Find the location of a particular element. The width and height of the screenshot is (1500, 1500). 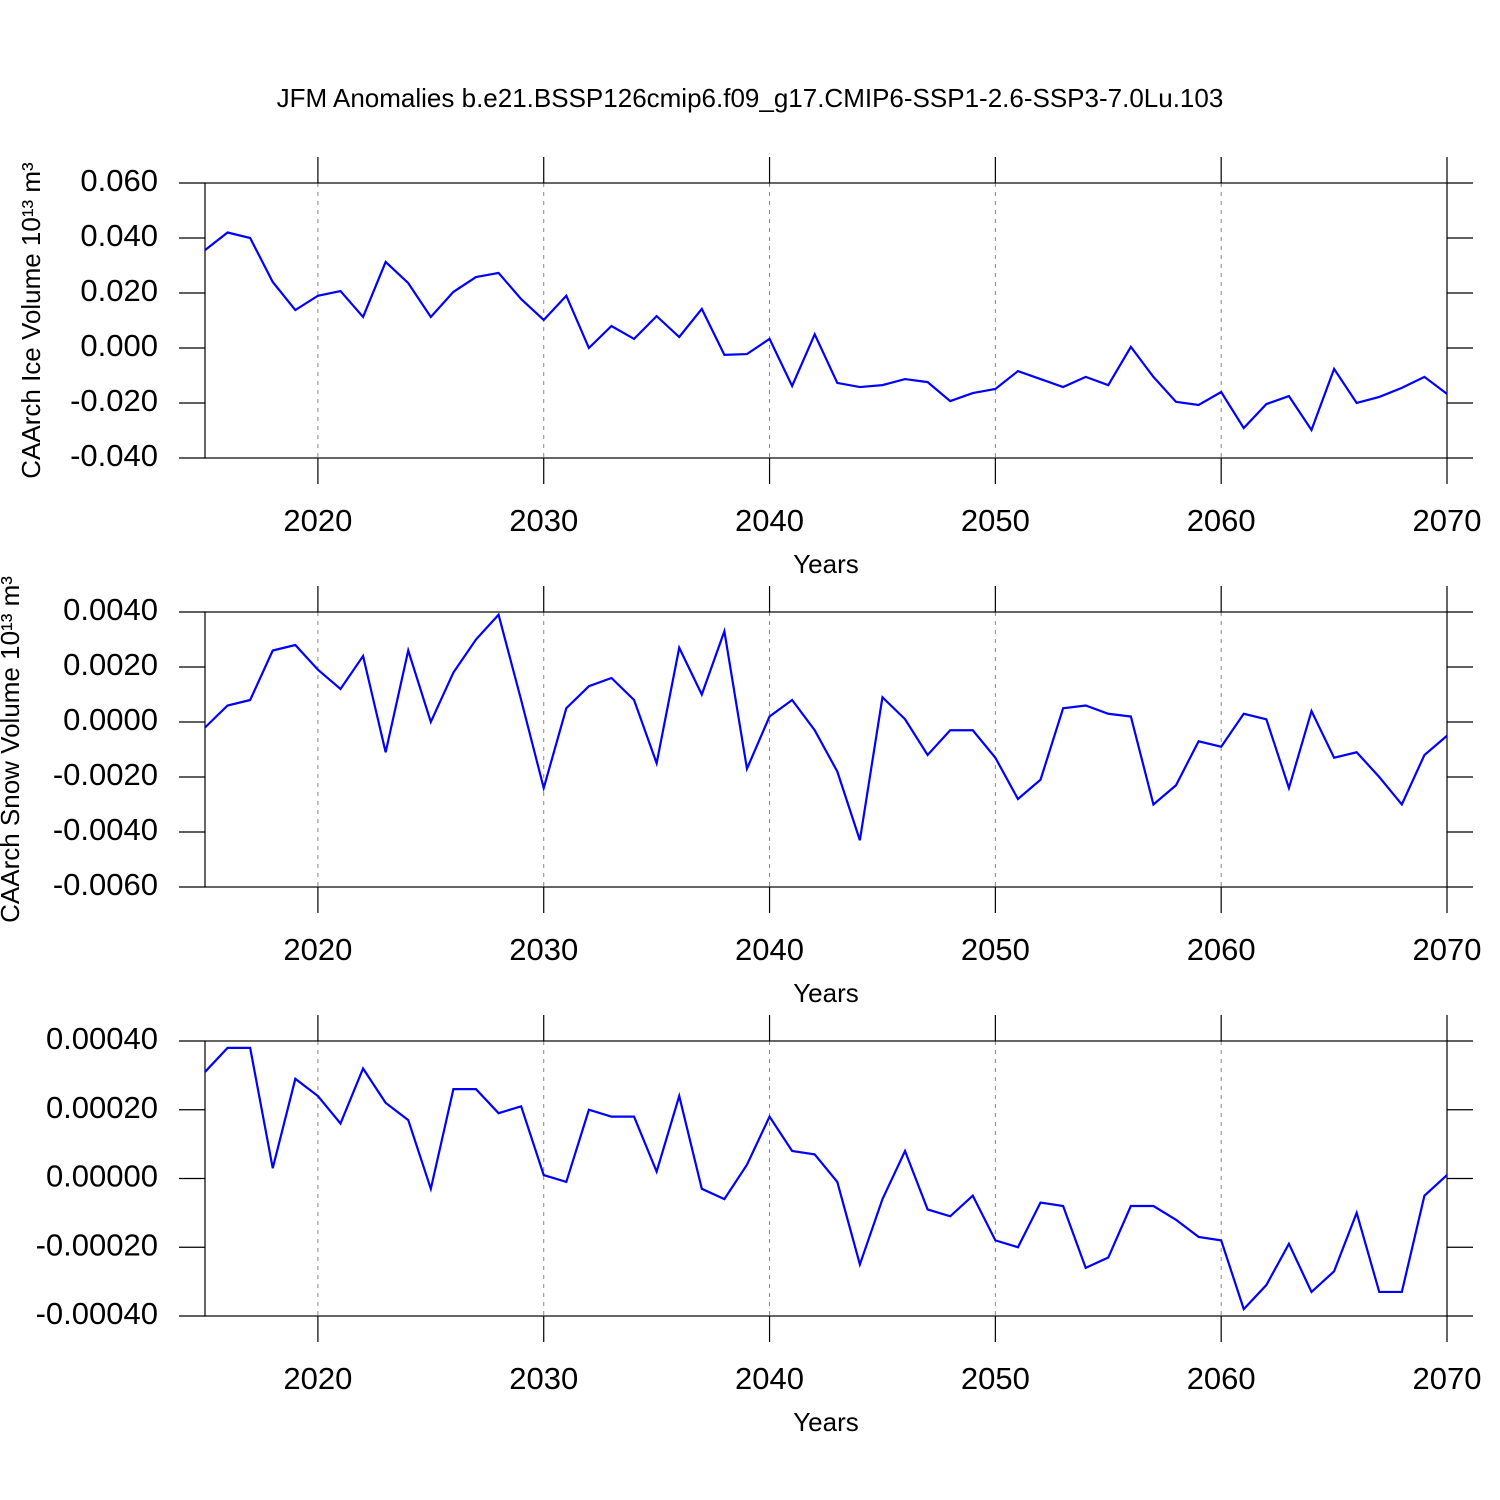

y-tick-label: -0.020 is located at coordinates (114, 400).